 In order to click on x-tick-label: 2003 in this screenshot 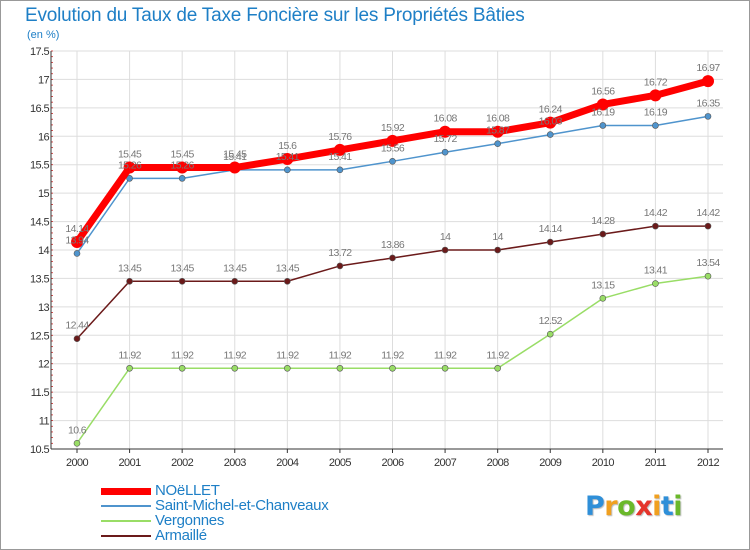, I will do `click(235, 463)`.